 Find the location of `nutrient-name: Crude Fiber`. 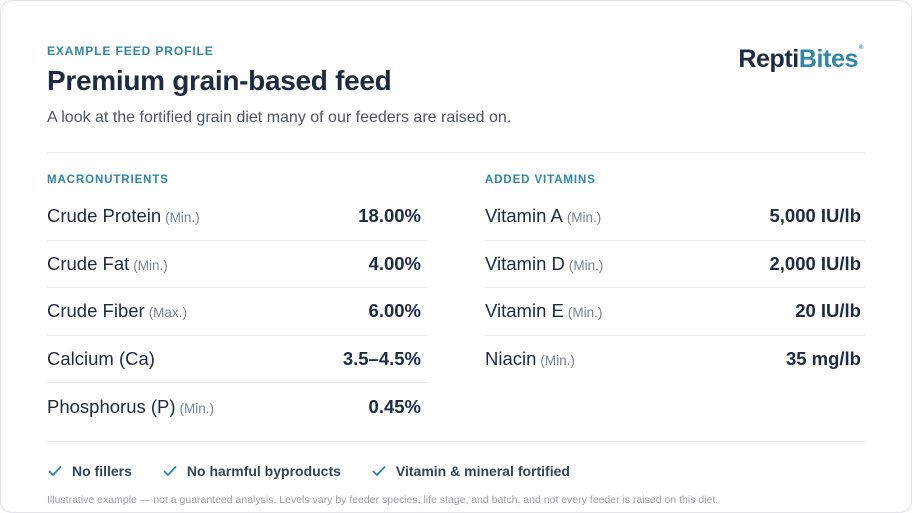

nutrient-name: Crude Fiber is located at coordinates (96, 311).